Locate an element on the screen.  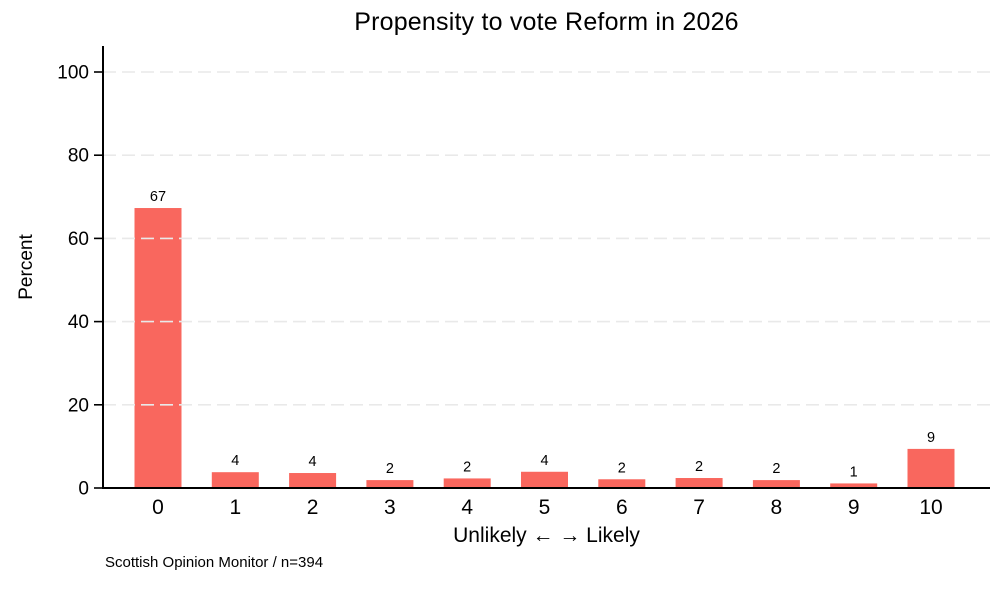
bar-value-label: 9 is located at coordinates (931, 438).